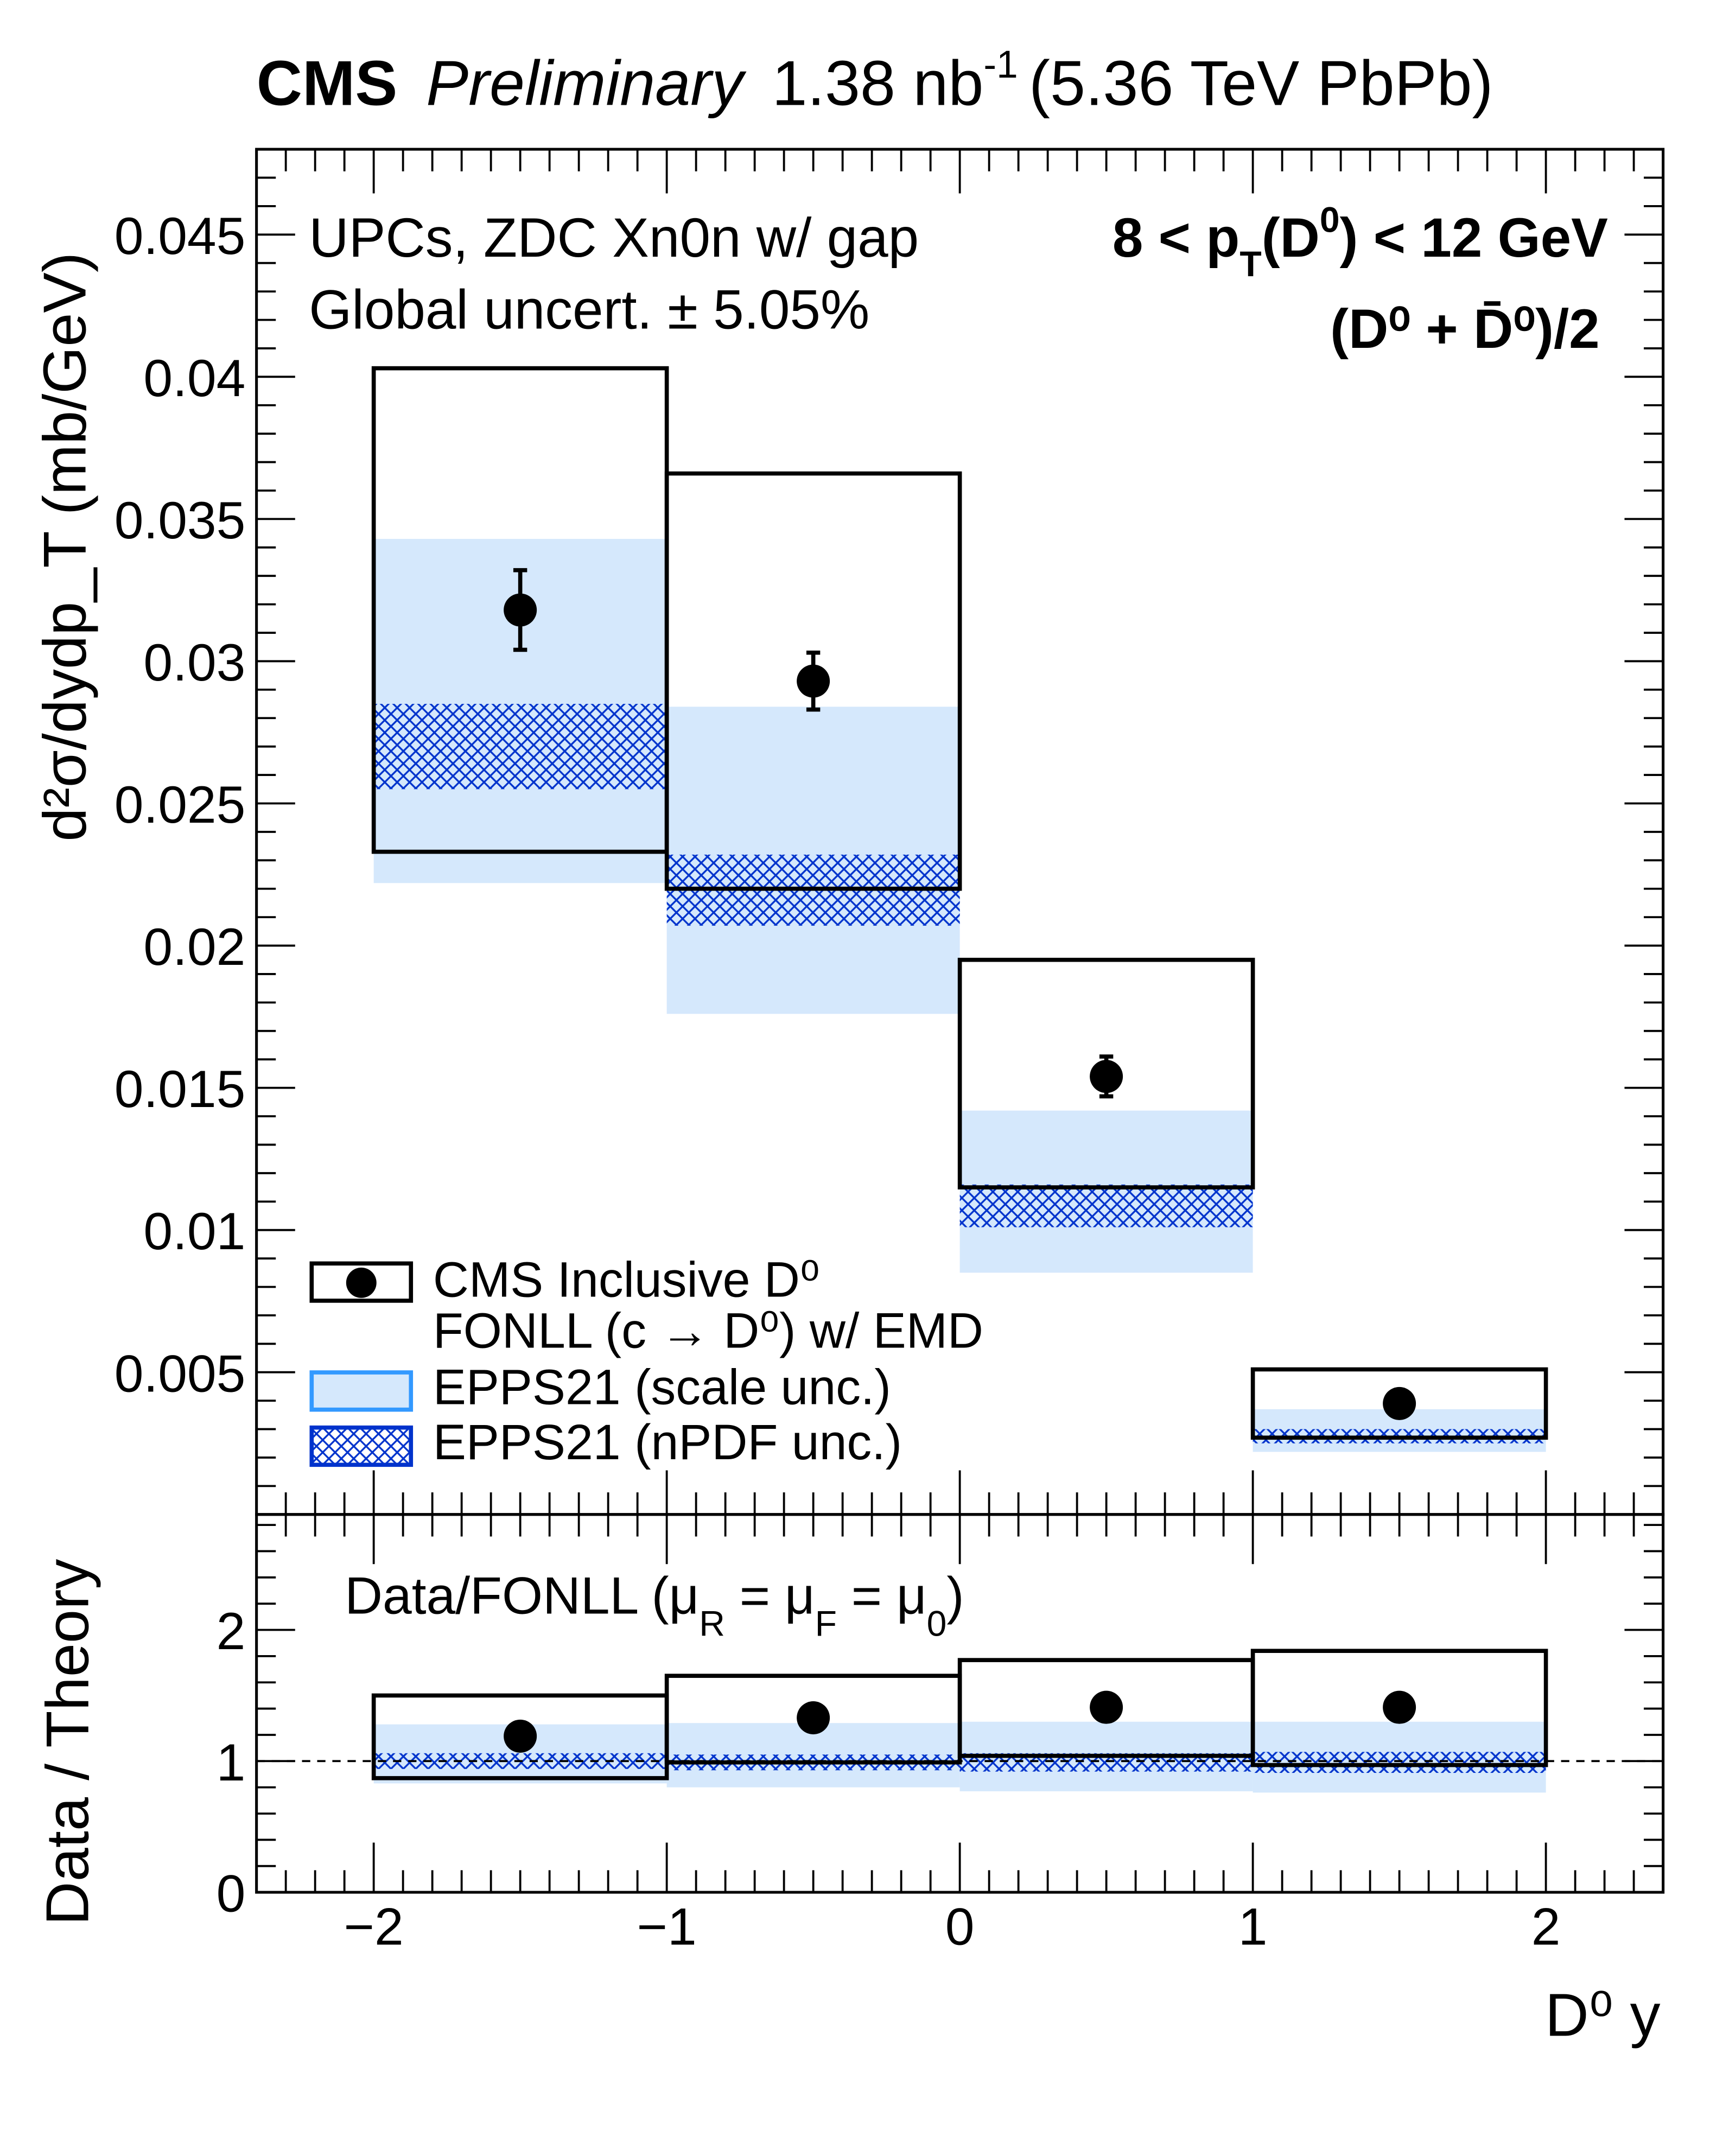 Image resolution: width=1710 pixels, height=2156 pixels. I want to click on global-uncert-label: Global uncert. ± 5.05%, so click(589, 309).